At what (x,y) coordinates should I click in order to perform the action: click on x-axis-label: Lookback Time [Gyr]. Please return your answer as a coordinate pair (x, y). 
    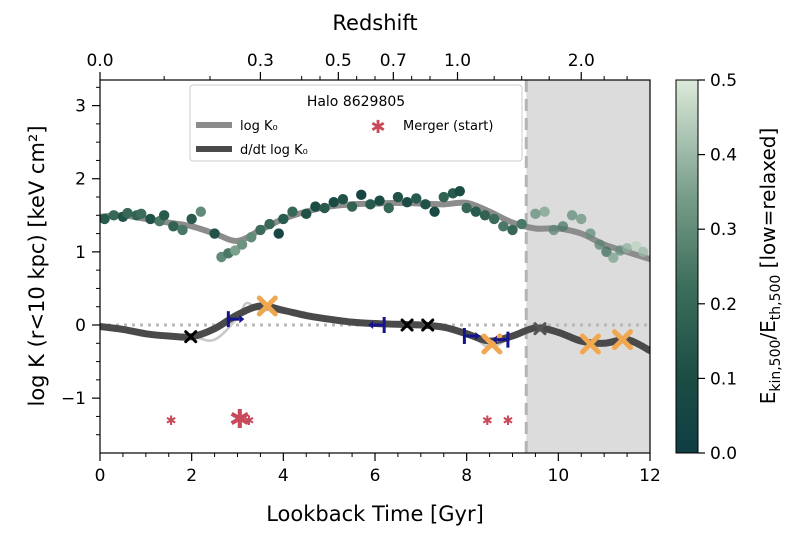
    Looking at the image, I should click on (375, 514).